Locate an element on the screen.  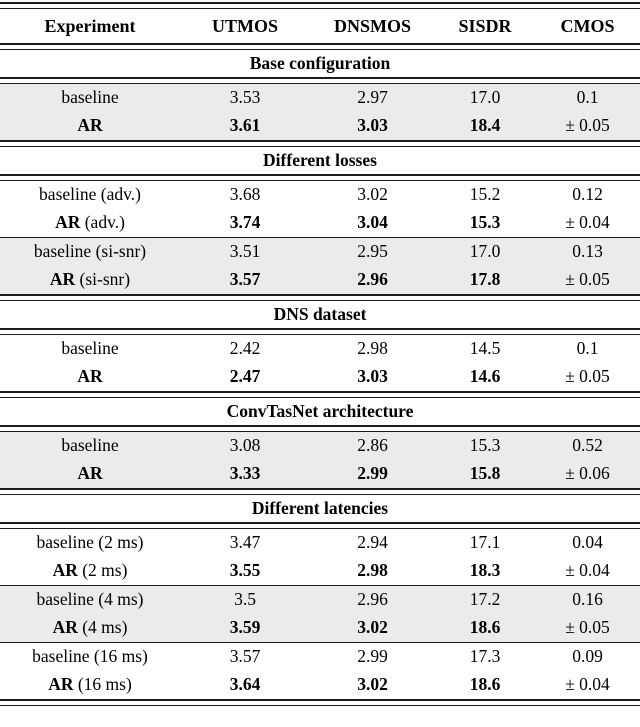
table-row: AR (2 ms) 3.55 2.98 18.3 ± 0.04 is located at coordinates (320, 571).